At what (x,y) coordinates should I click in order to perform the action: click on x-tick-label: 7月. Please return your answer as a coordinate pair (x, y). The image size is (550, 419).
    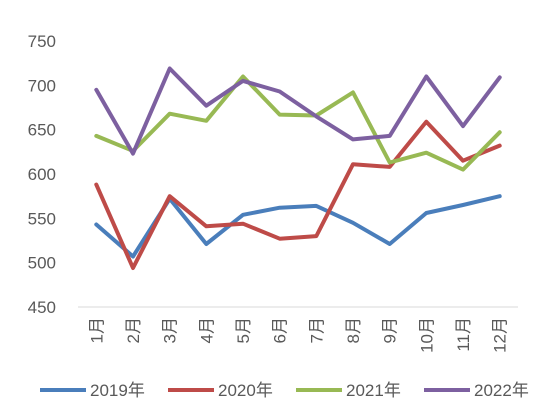
    Looking at the image, I should click on (316, 330).